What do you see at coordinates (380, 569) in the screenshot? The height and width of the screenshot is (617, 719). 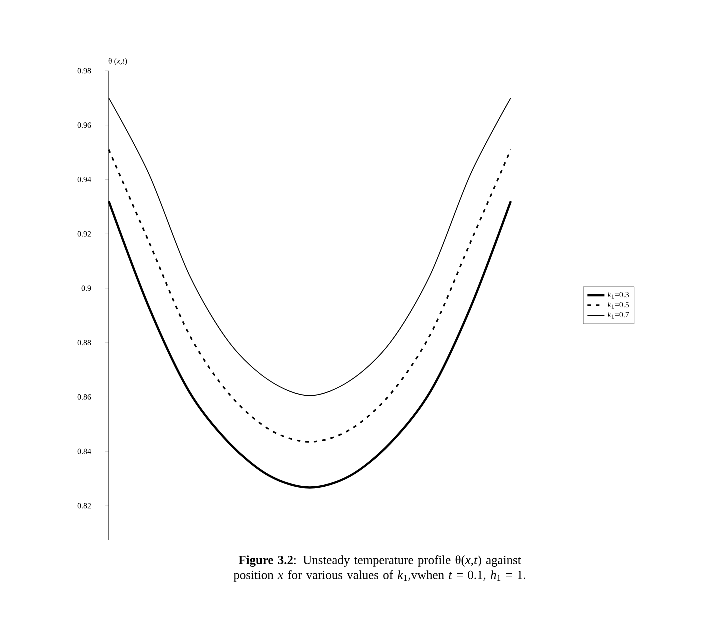 I see `text: Figure 3.2: Unsteady temperature profile θ(x,t) against position x for various values of k$_{1}$,vwhen t = 0.1, h$_{1}$ = 1.` at bounding box center [380, 569].